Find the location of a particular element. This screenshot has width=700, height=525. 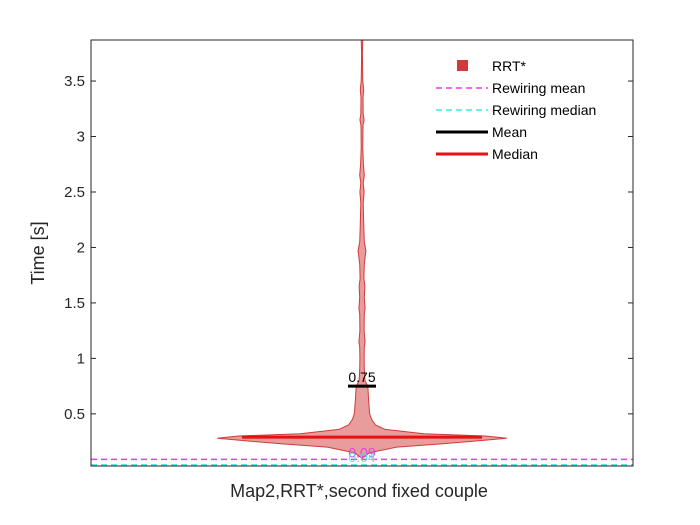

legend-entry-label: Rewiring median is located at coordinates (544, 110).